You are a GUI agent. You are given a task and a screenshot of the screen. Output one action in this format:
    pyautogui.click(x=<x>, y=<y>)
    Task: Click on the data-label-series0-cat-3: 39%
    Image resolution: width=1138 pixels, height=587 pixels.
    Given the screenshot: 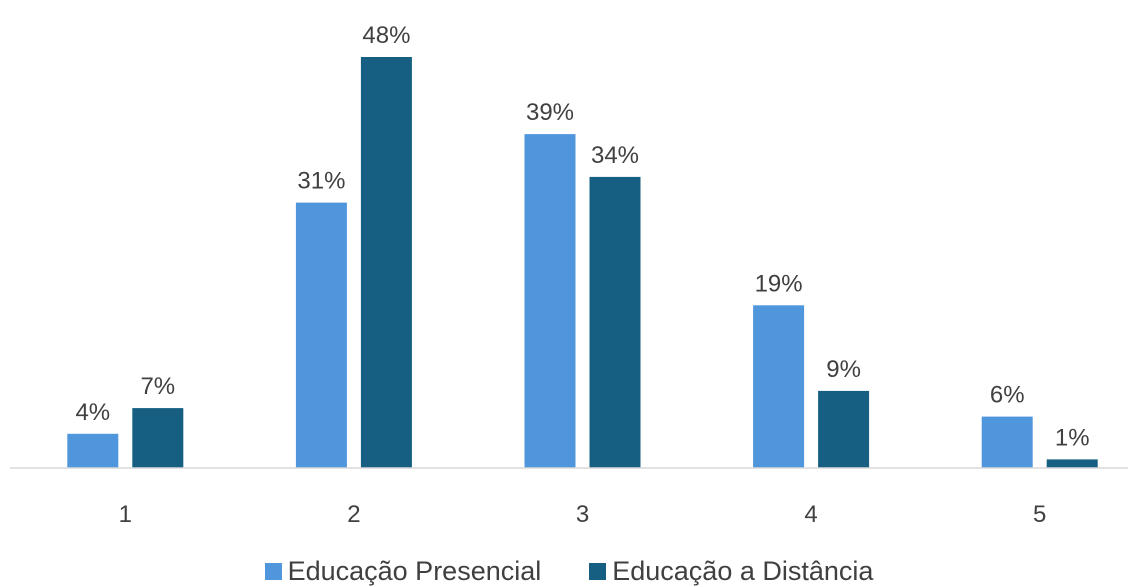 What is the action you would take?
    pyautogui.click(x=550, y=112)
    